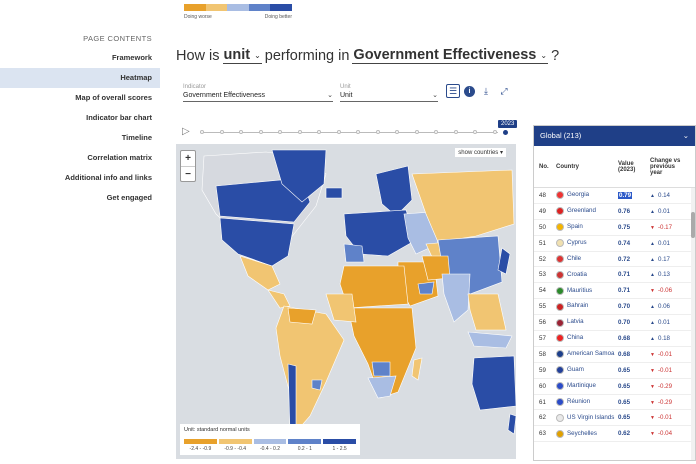 This screenshot has width=696, height=464. I want to click on row-country: US Virgin Islands, so click(587, 417).